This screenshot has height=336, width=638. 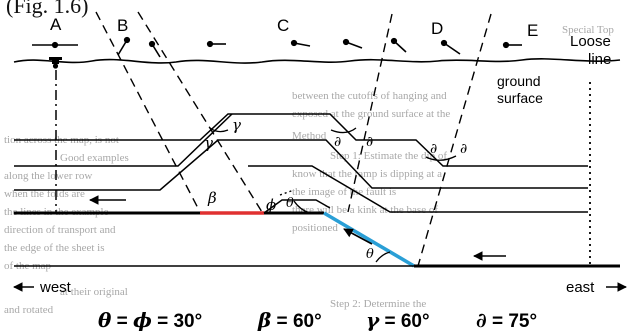 I want to click on faint-right-line-2: exposed at the ground surface at the, so click(x=371, y=114).